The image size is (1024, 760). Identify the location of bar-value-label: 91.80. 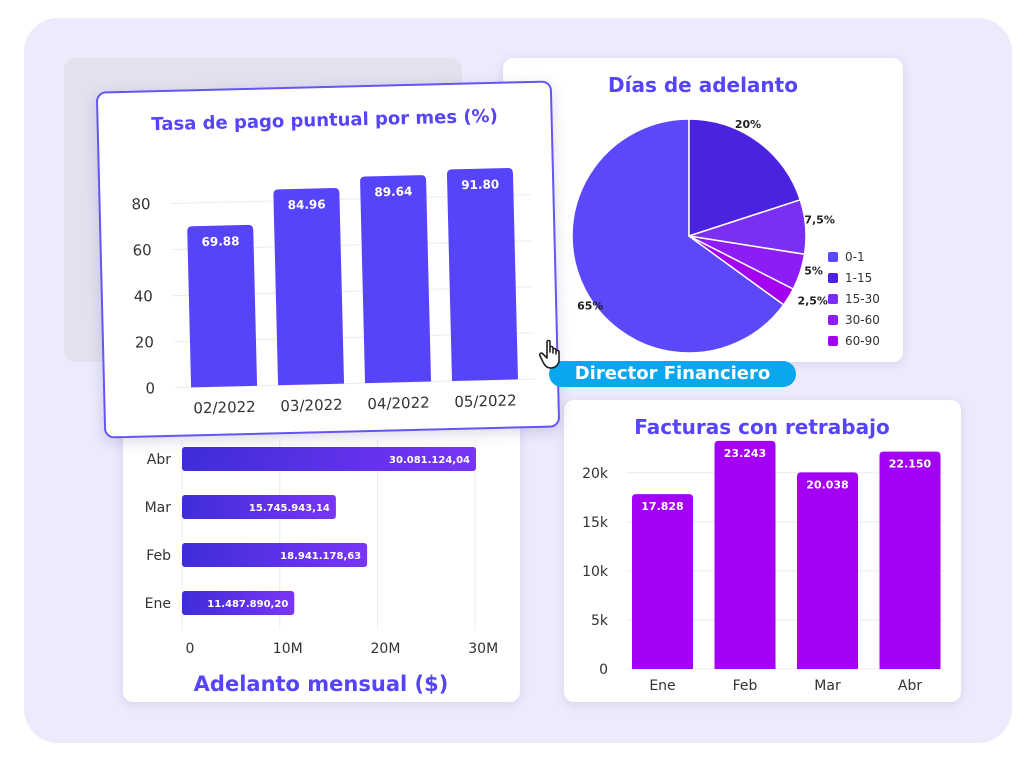
(480, 184).